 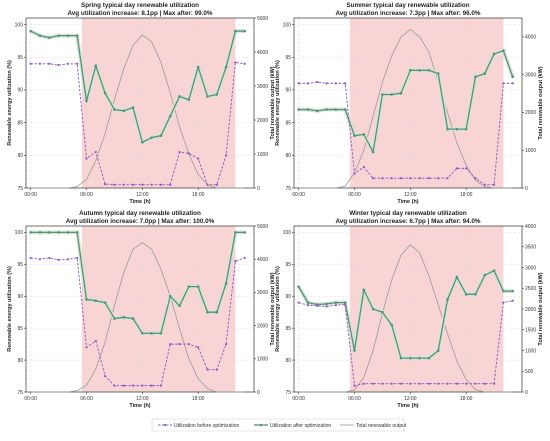 What do you see at coordinates (288, 361) in the screenshot?
I see `y-tick-label: 80` at bounding box center [288, 361].